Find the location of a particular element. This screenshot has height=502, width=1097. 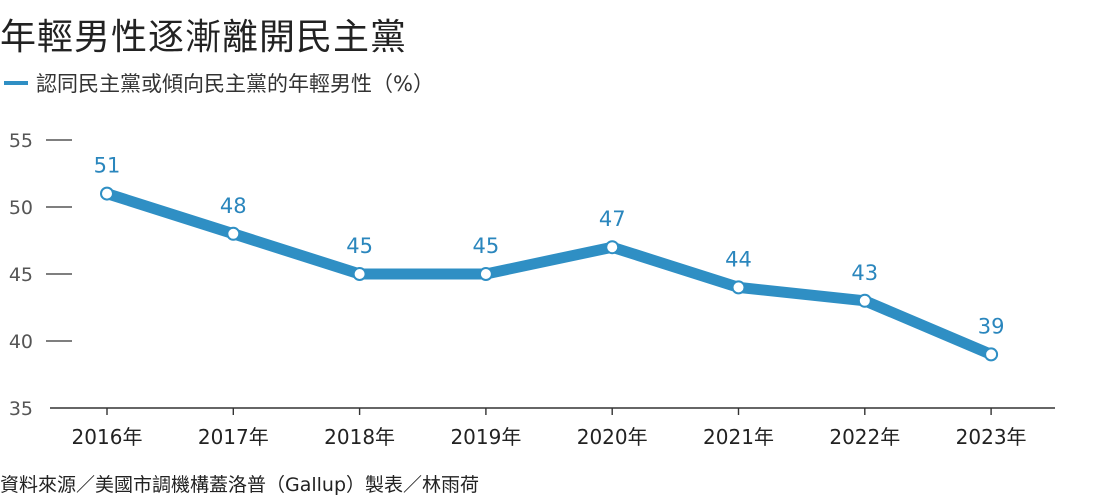

legend-label: 認同民主黨或傾向民主黨的年輕男性（%） is located at coordinates (235, 84).